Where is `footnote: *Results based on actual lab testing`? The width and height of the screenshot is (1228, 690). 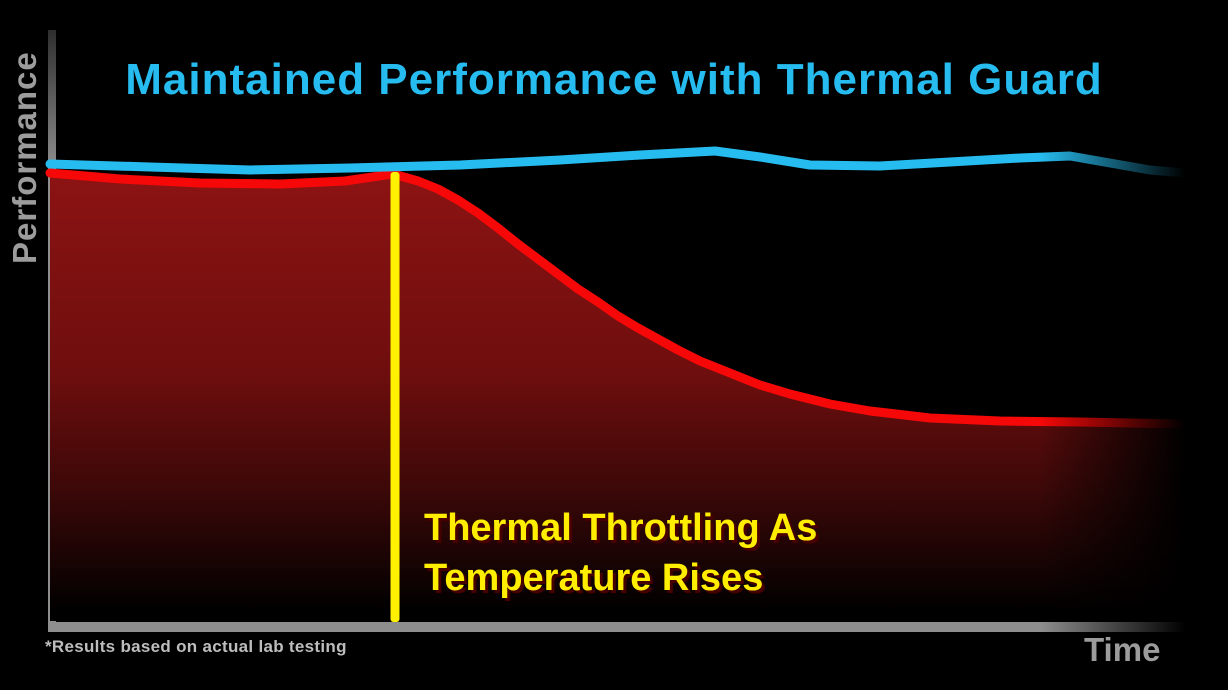
footnote: *Results based on actual lab testing is located at coordinates (196, 646).